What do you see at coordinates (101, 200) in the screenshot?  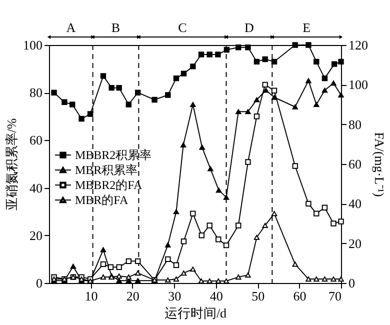 I see `legend-label: MBR的FA` at bounding box center [101, 200].